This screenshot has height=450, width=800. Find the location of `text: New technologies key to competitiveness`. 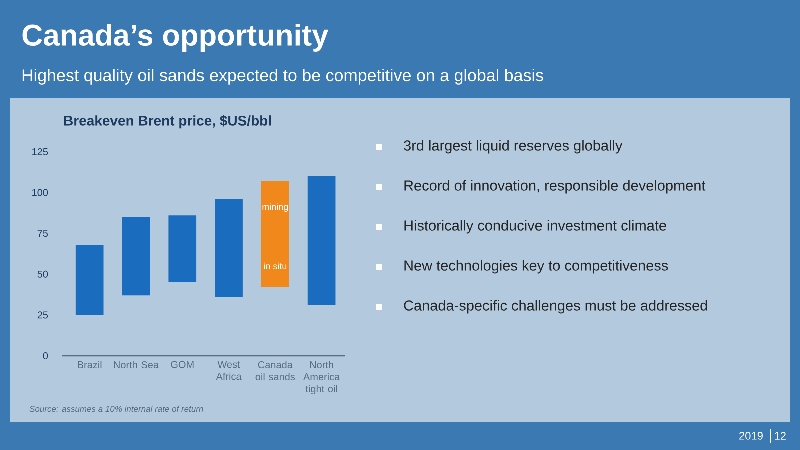

text: New technologies key to competitiveness is located at coordinates (536, 267).